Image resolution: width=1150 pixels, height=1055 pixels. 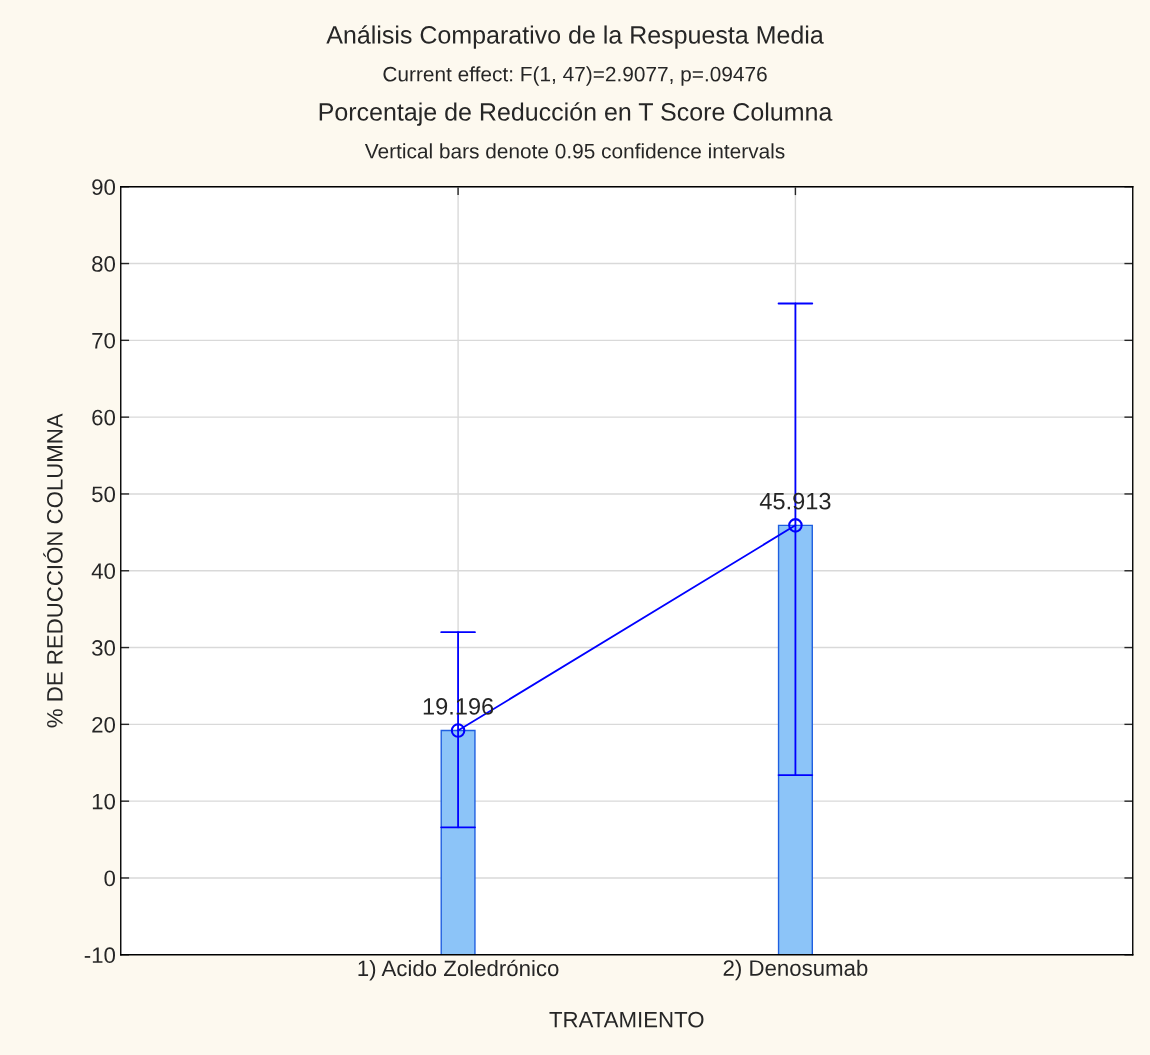 What do you see at coordinates (104, 801) in the screenshot?
I see `y-tick-label: 10` at bounding box center [104, 801].